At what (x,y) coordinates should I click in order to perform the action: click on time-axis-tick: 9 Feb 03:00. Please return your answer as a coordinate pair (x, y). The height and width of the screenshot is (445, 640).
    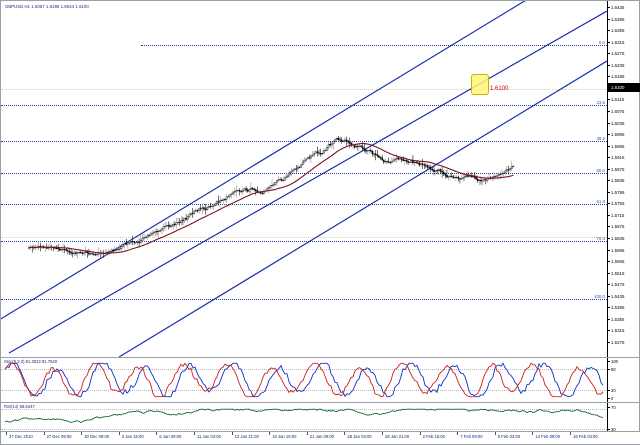
    Looking at the image, I should click on (509, 436).